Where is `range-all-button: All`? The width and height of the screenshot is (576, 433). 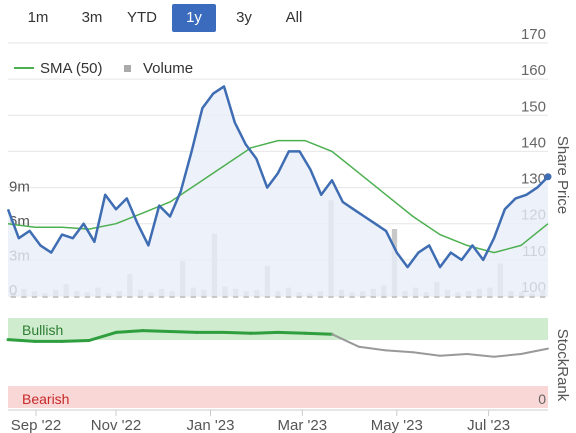
range-all-button: All is located at coordinates (294, 17).